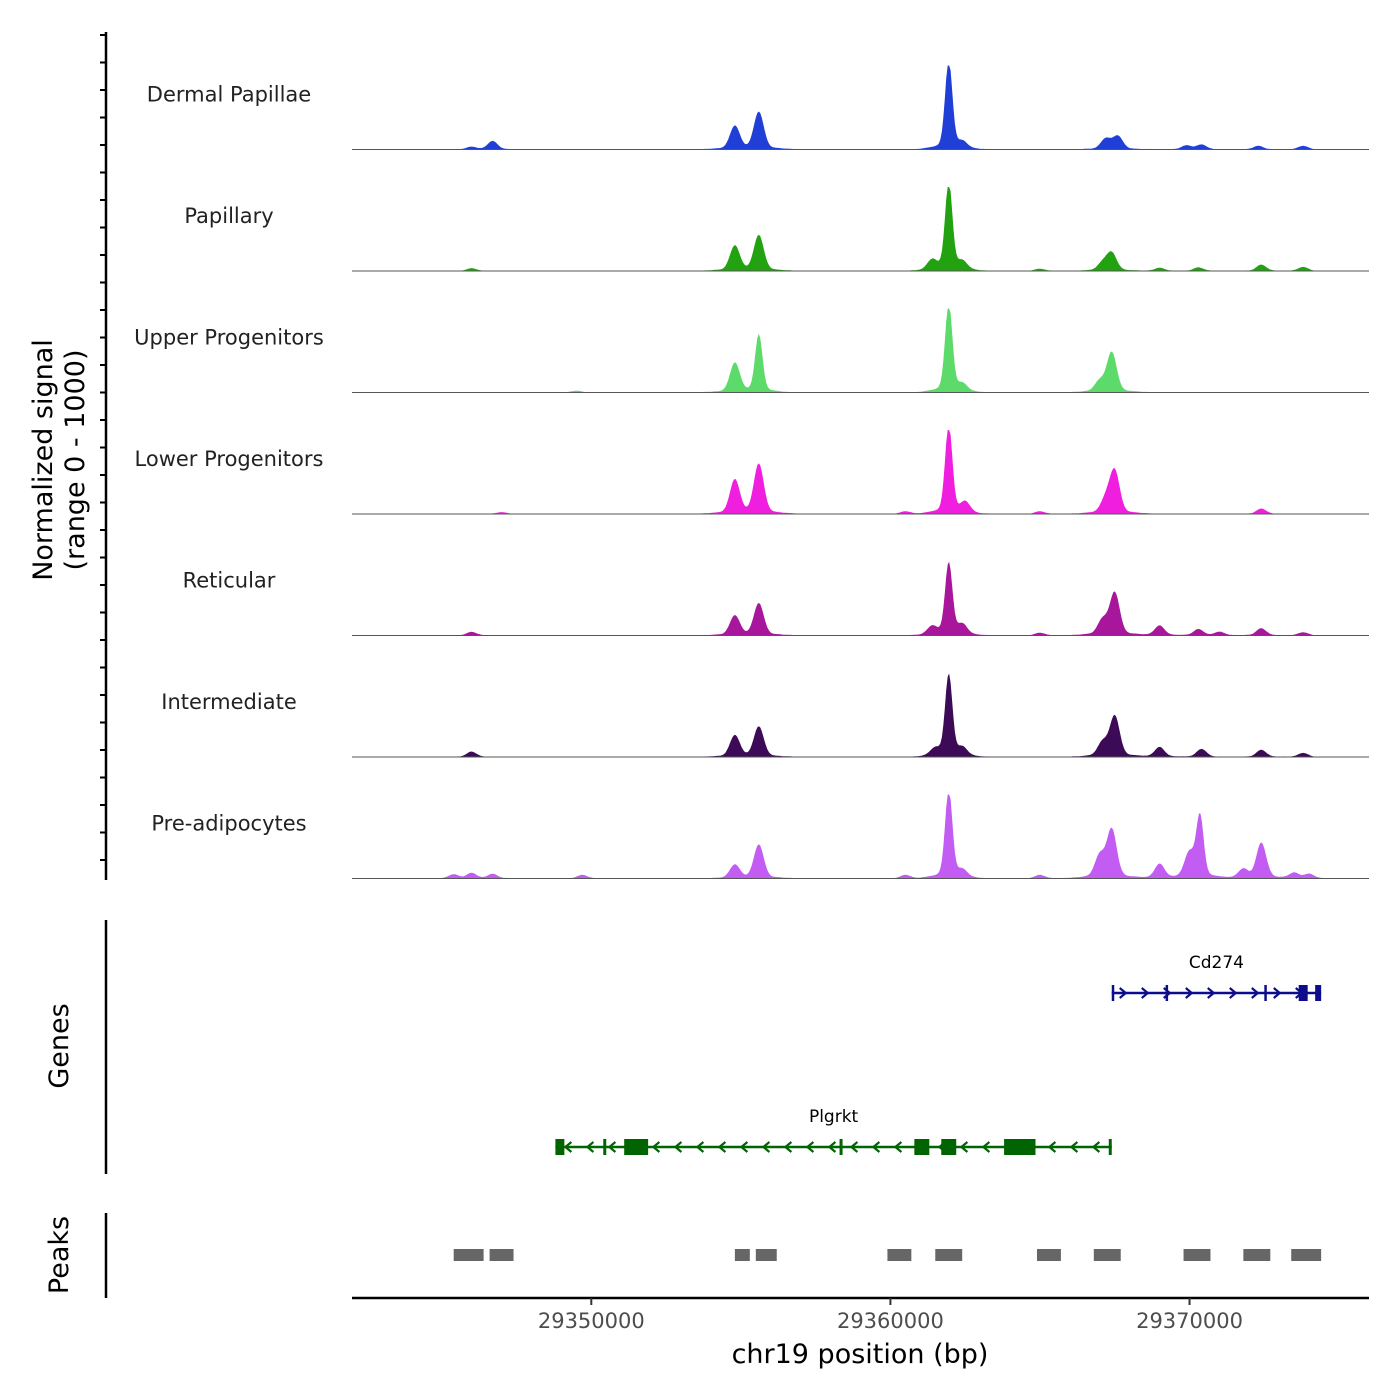 The width and height of the screenshot is (1400, 1400). I want to click on gene-label: Cd274, so click(1216, 963).